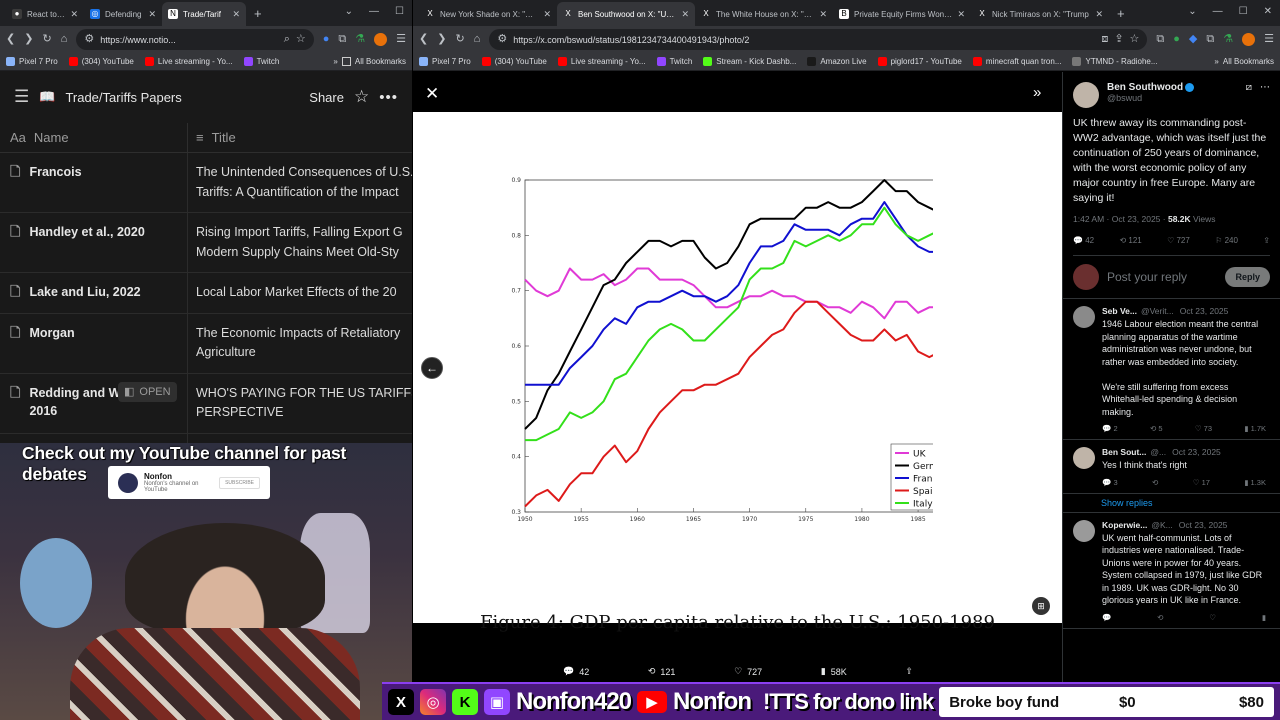  What do you see at coordinates (123, 97) in the screenshot?
I see `page-title: Trade/Tariffs Papers` at bounding box center [123, 97].